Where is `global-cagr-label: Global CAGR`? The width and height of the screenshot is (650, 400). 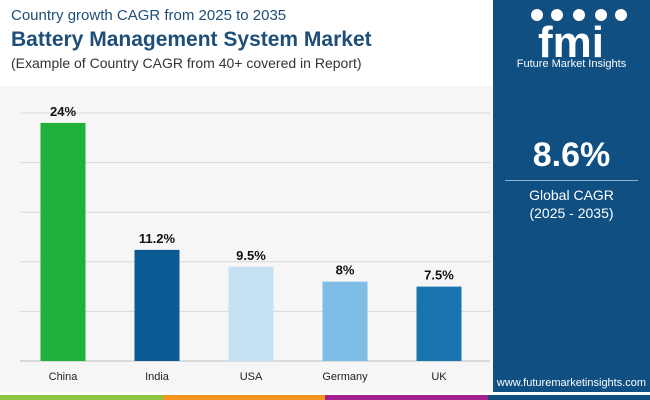
global-cagr-label: Global CAGR is located at coordinates (571, 195).